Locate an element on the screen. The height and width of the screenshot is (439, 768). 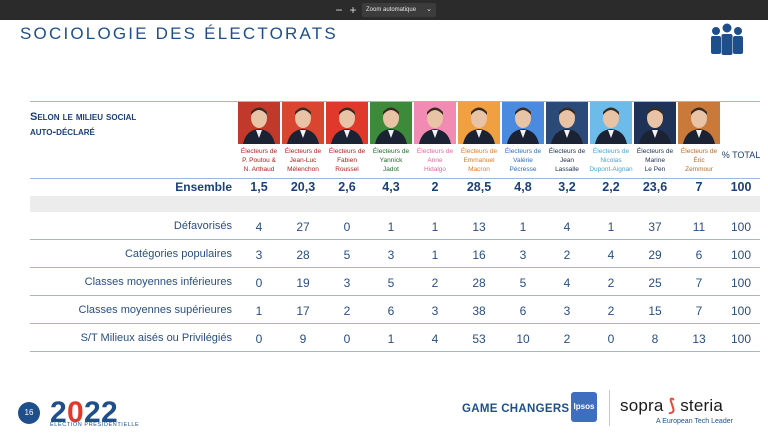
candidate-name: Électeurs de Jean Lassalle is located at coordinates (567, 160).